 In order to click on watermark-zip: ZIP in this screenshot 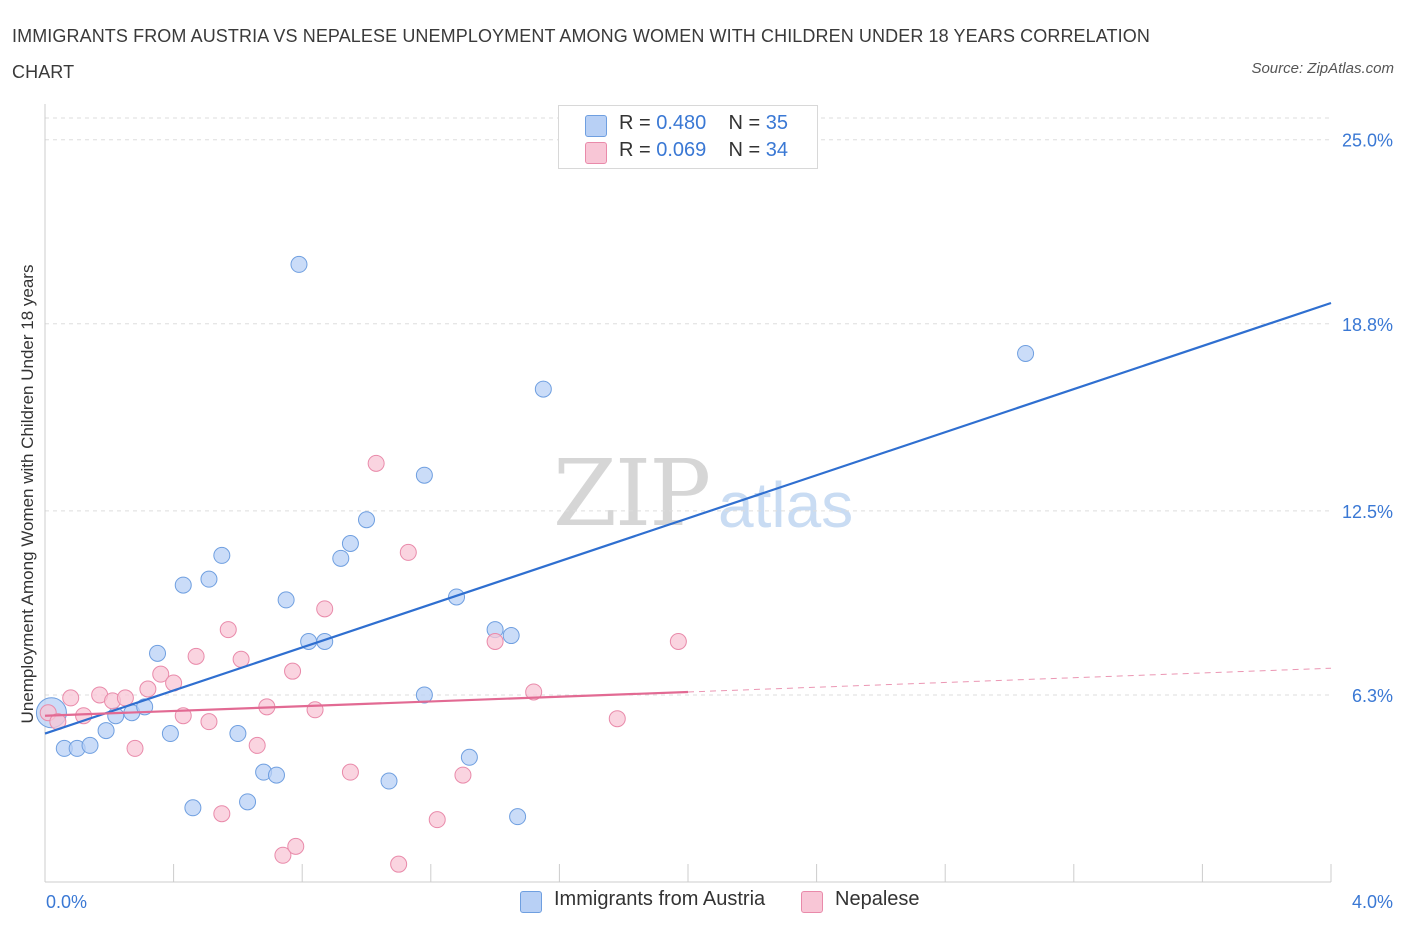, I will do `click(632, 493)`.